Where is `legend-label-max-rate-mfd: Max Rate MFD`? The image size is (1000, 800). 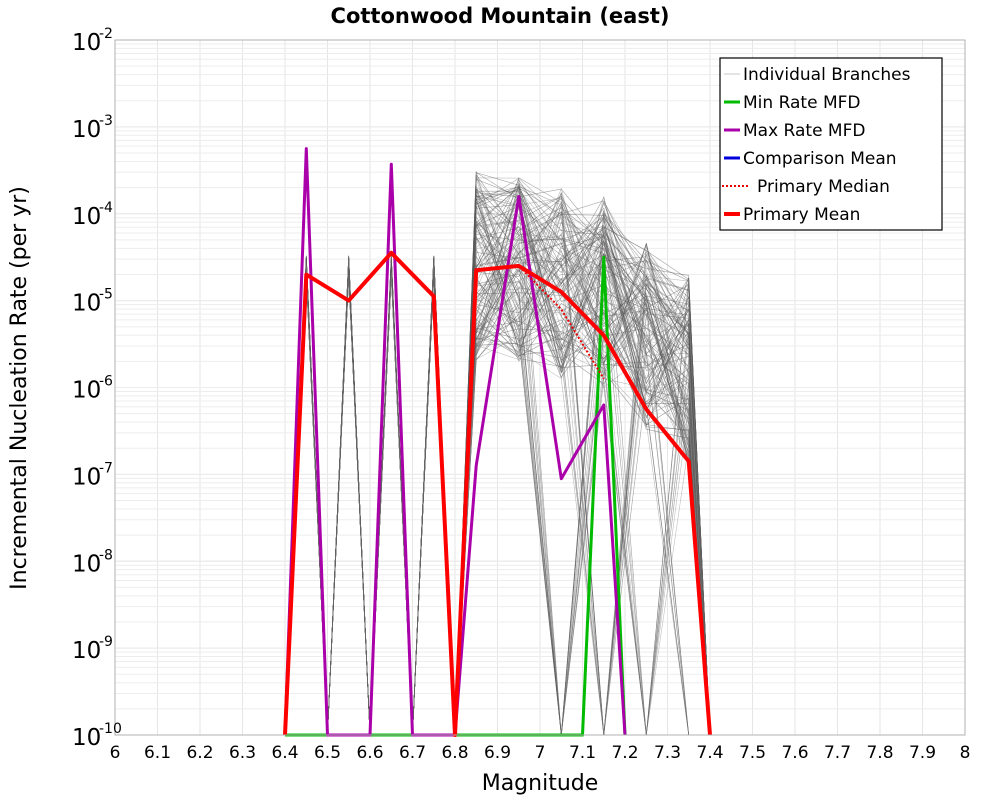
legend-label-max-rate-mfd: Max Rate MFD is located at coordinates (804, 131).